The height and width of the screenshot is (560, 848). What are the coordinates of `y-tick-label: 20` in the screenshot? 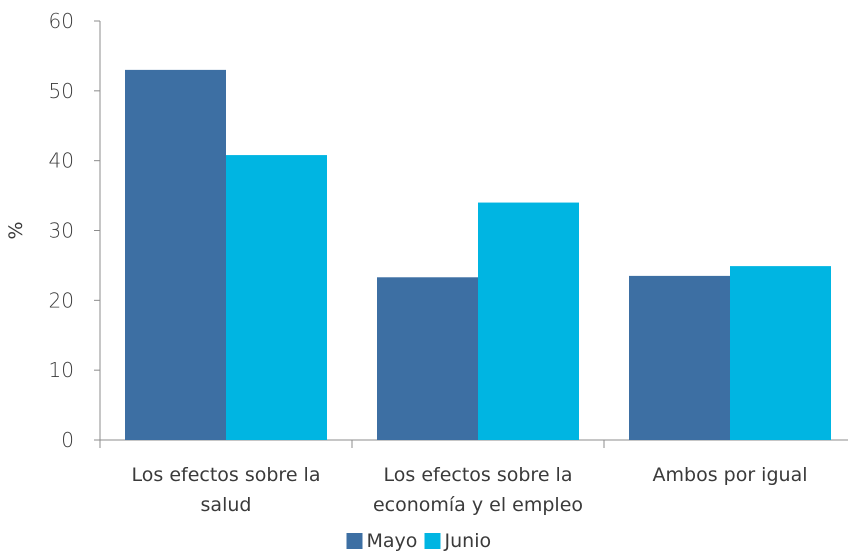 It's located at (61, 300).